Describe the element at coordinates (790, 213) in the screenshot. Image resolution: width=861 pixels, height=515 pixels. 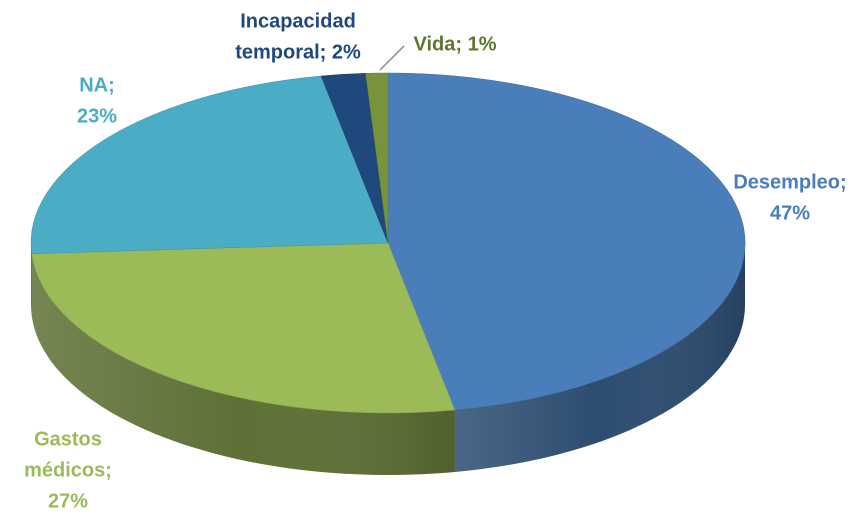
I see `data-label: 47%` at that location.